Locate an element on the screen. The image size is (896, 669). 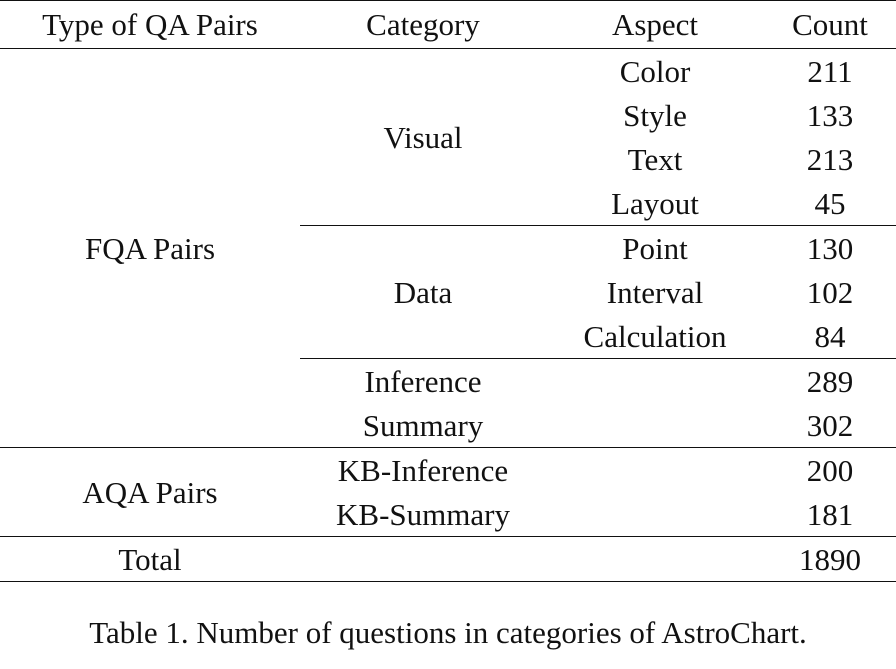
count-cell: 181 is located at coordinates (830, 514).